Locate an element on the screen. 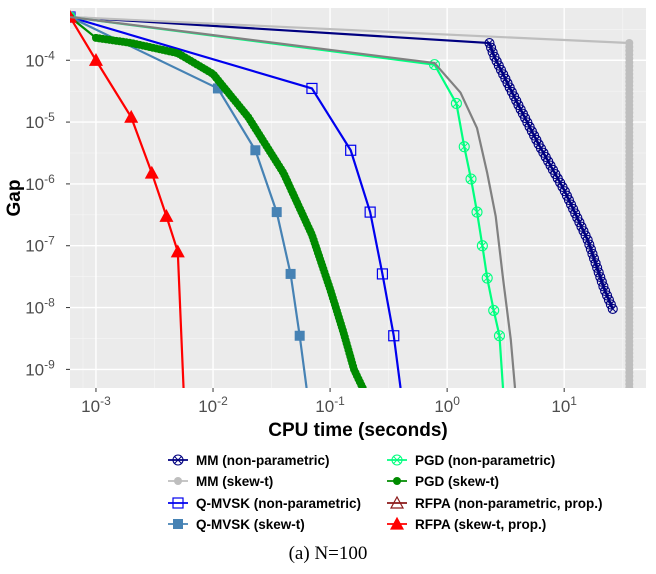  x-tick-label: 10⁻² is located at coordinates (213, 405).